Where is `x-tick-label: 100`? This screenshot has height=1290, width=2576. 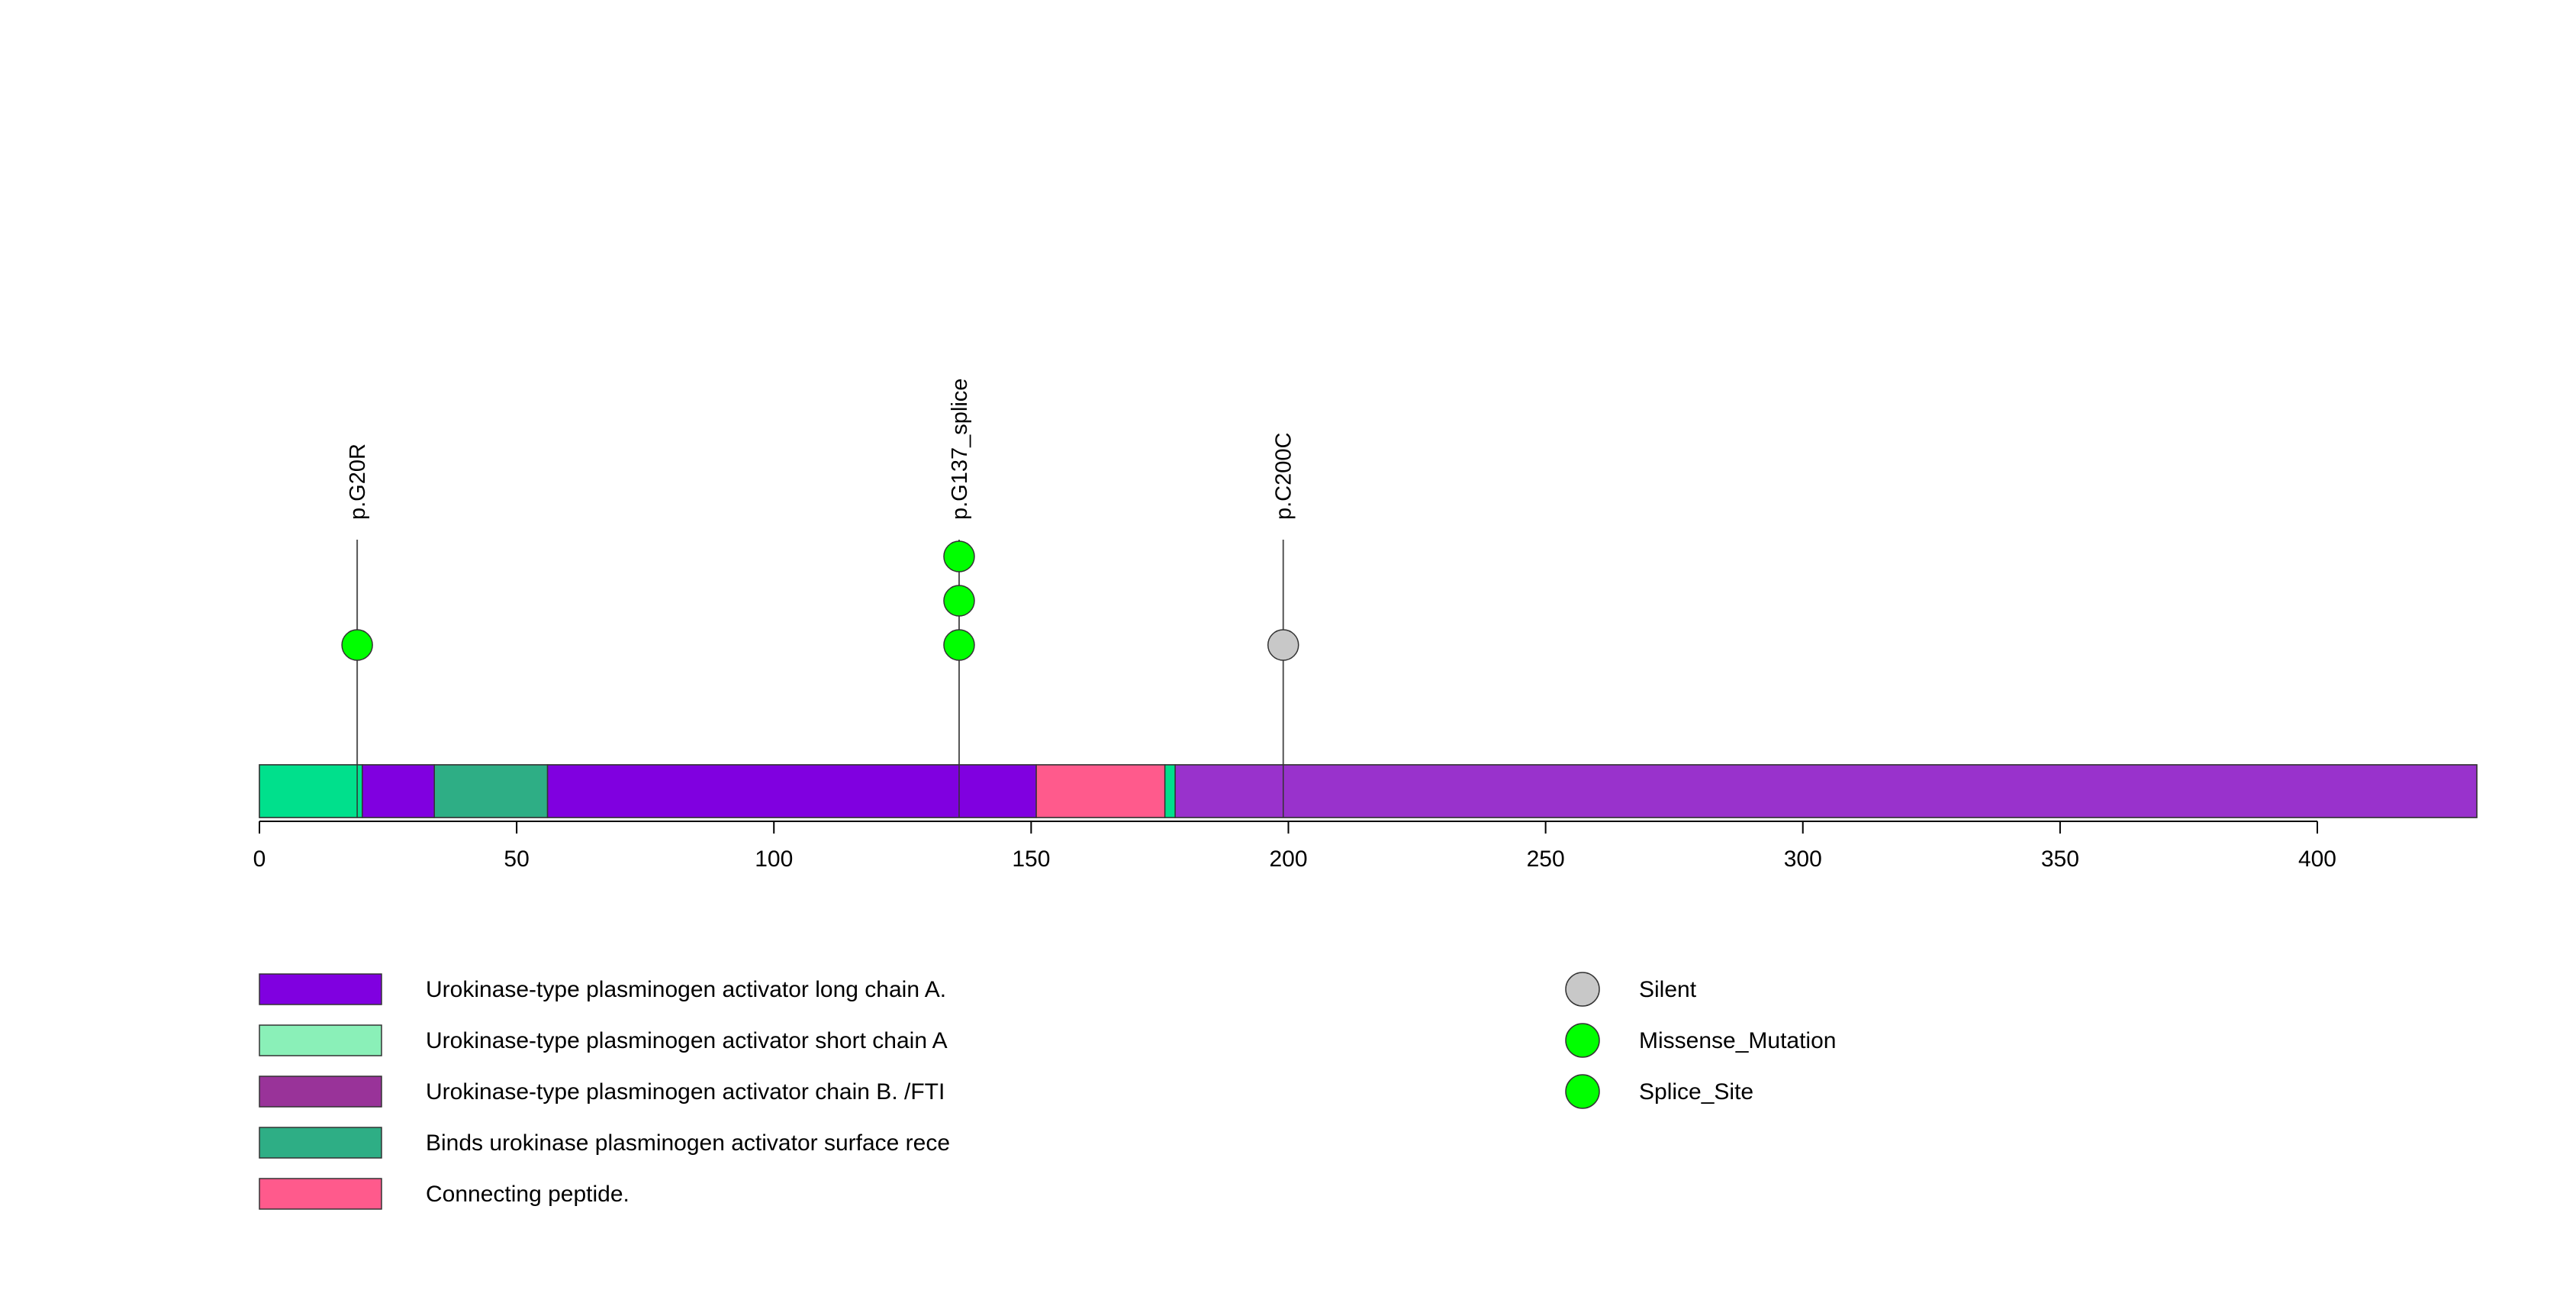 x-tick-label: 100 is located at coordinates (774, 860).